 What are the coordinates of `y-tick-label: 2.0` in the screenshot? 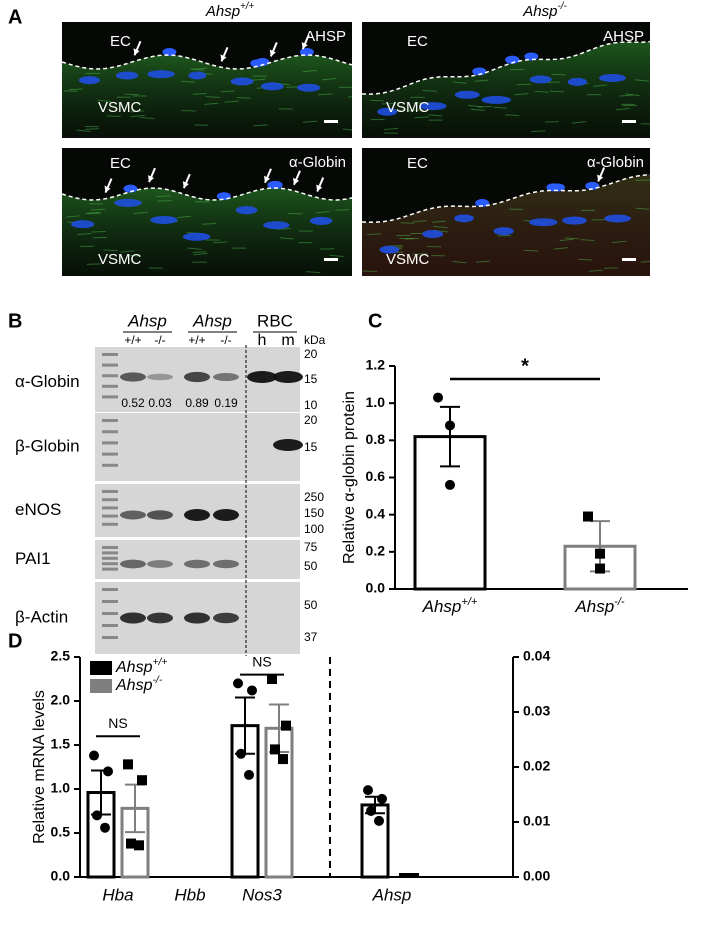 It's located at (61, 700).